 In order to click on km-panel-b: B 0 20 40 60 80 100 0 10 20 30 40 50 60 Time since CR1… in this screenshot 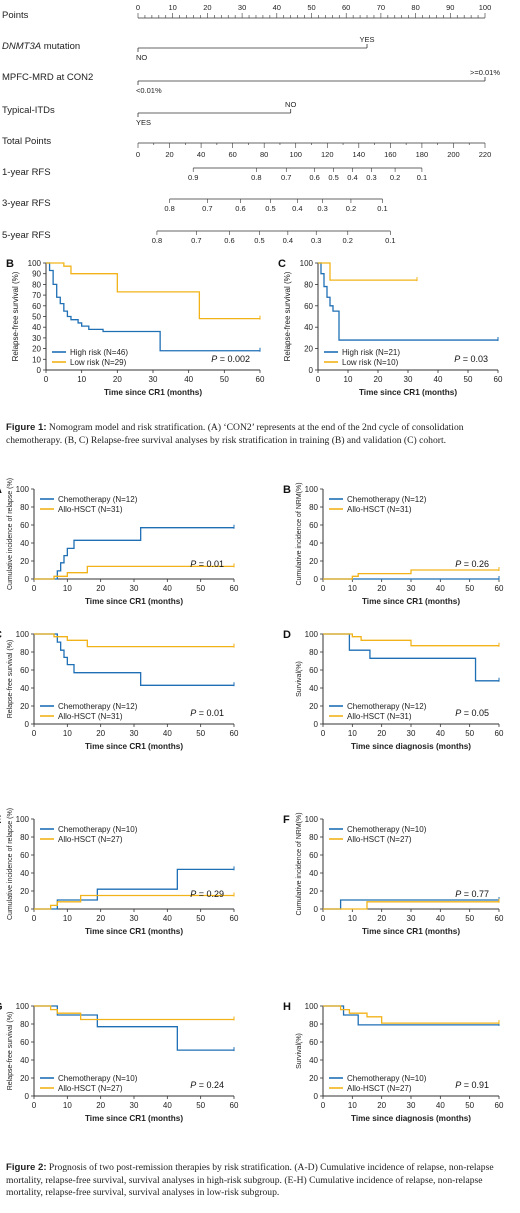, I will do `click(393, 544)`.